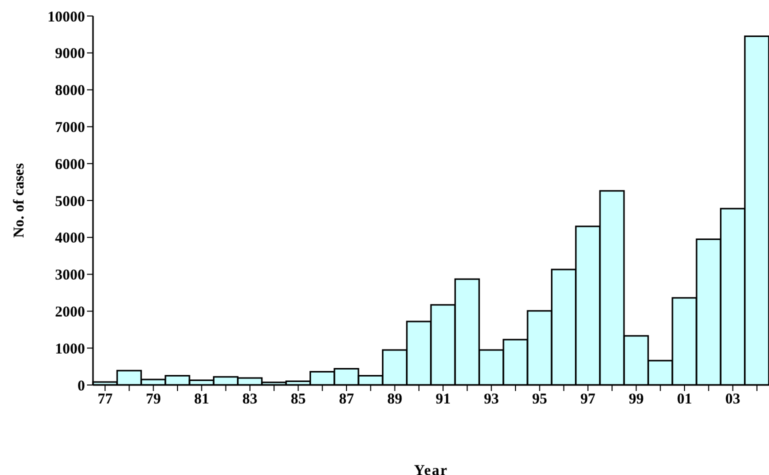 This screenshot has width=769, height=475. What do you see at coordinates (153, 400) in the screenshot?
I see `x-tick-label: 79` at bounding box center [153, 400].